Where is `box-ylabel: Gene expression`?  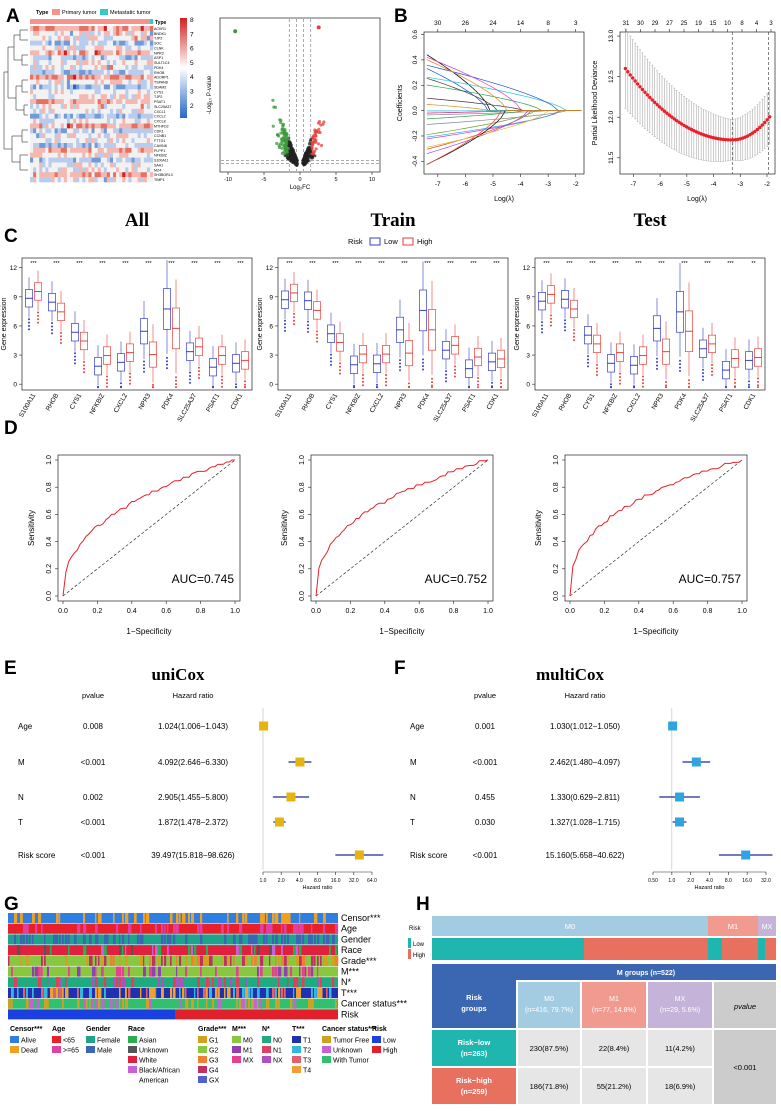 box-ylabel: Gene expression is located at coordinates (260, 323).